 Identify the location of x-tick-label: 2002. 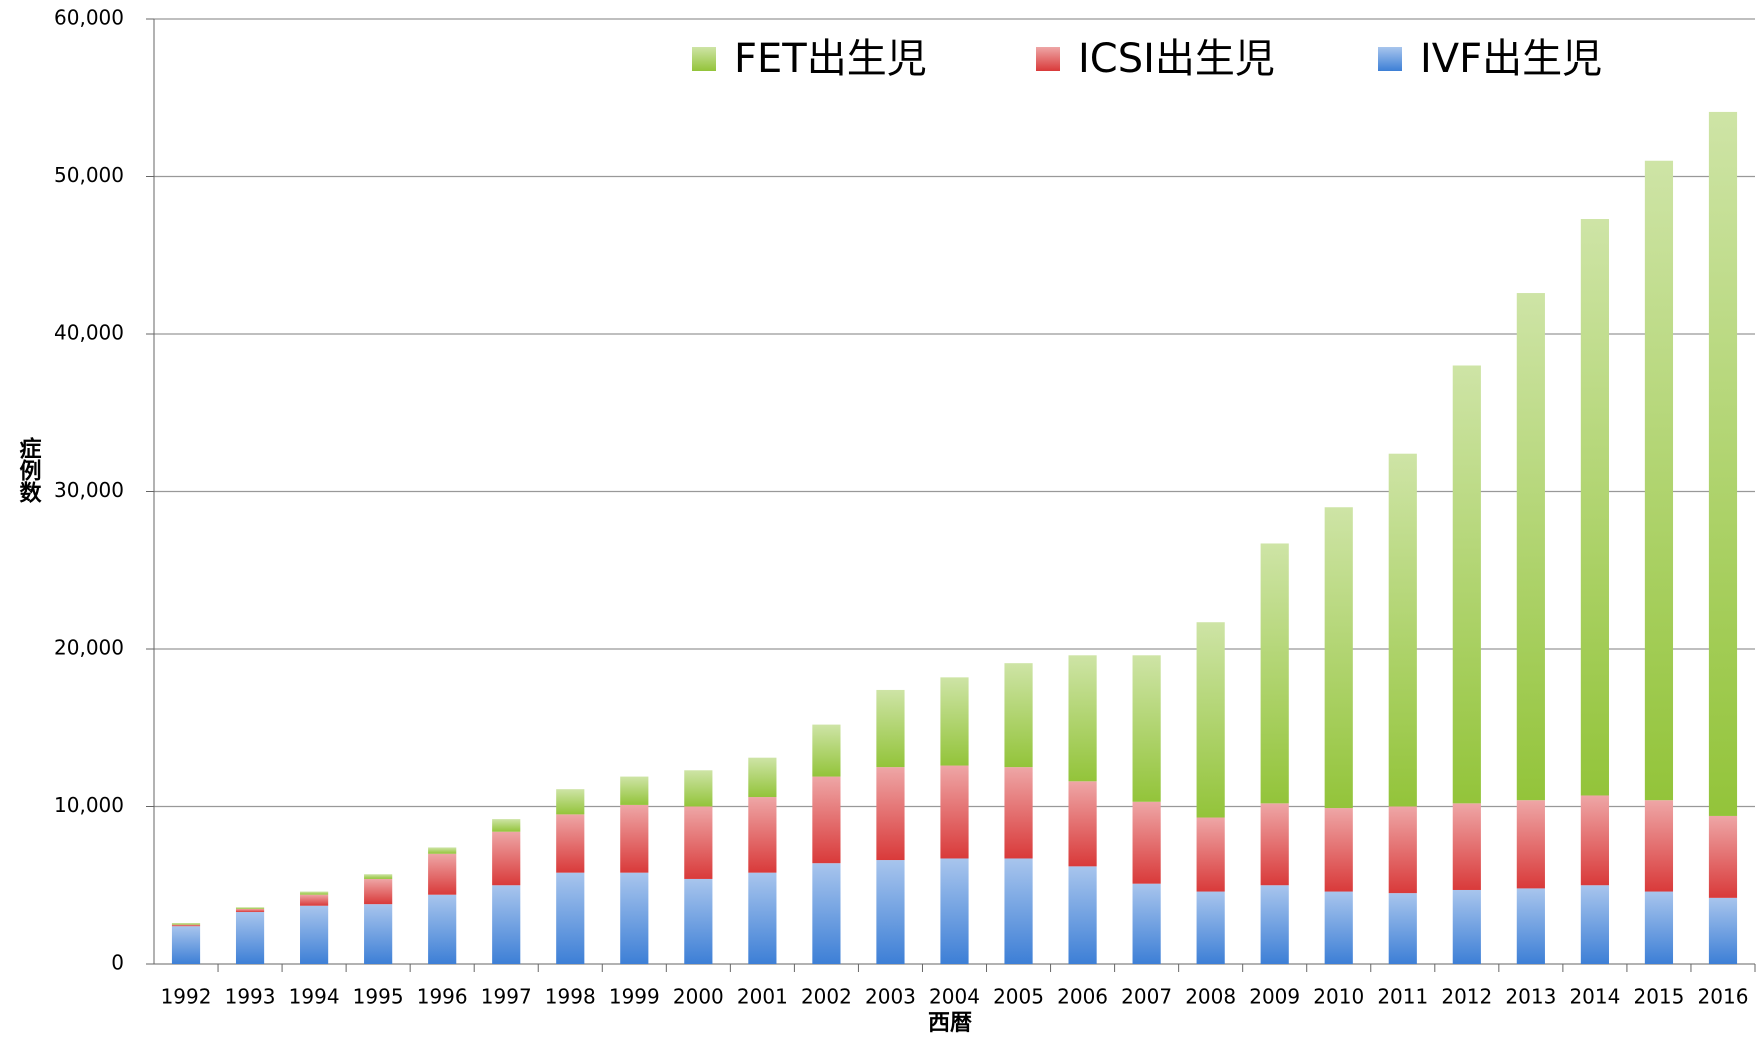
(826, 997).